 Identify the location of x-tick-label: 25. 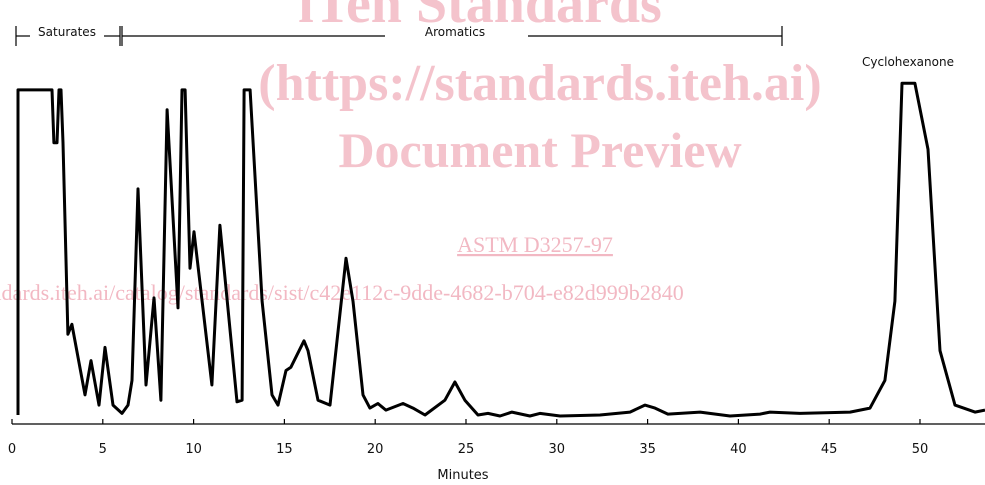
(466, 449).